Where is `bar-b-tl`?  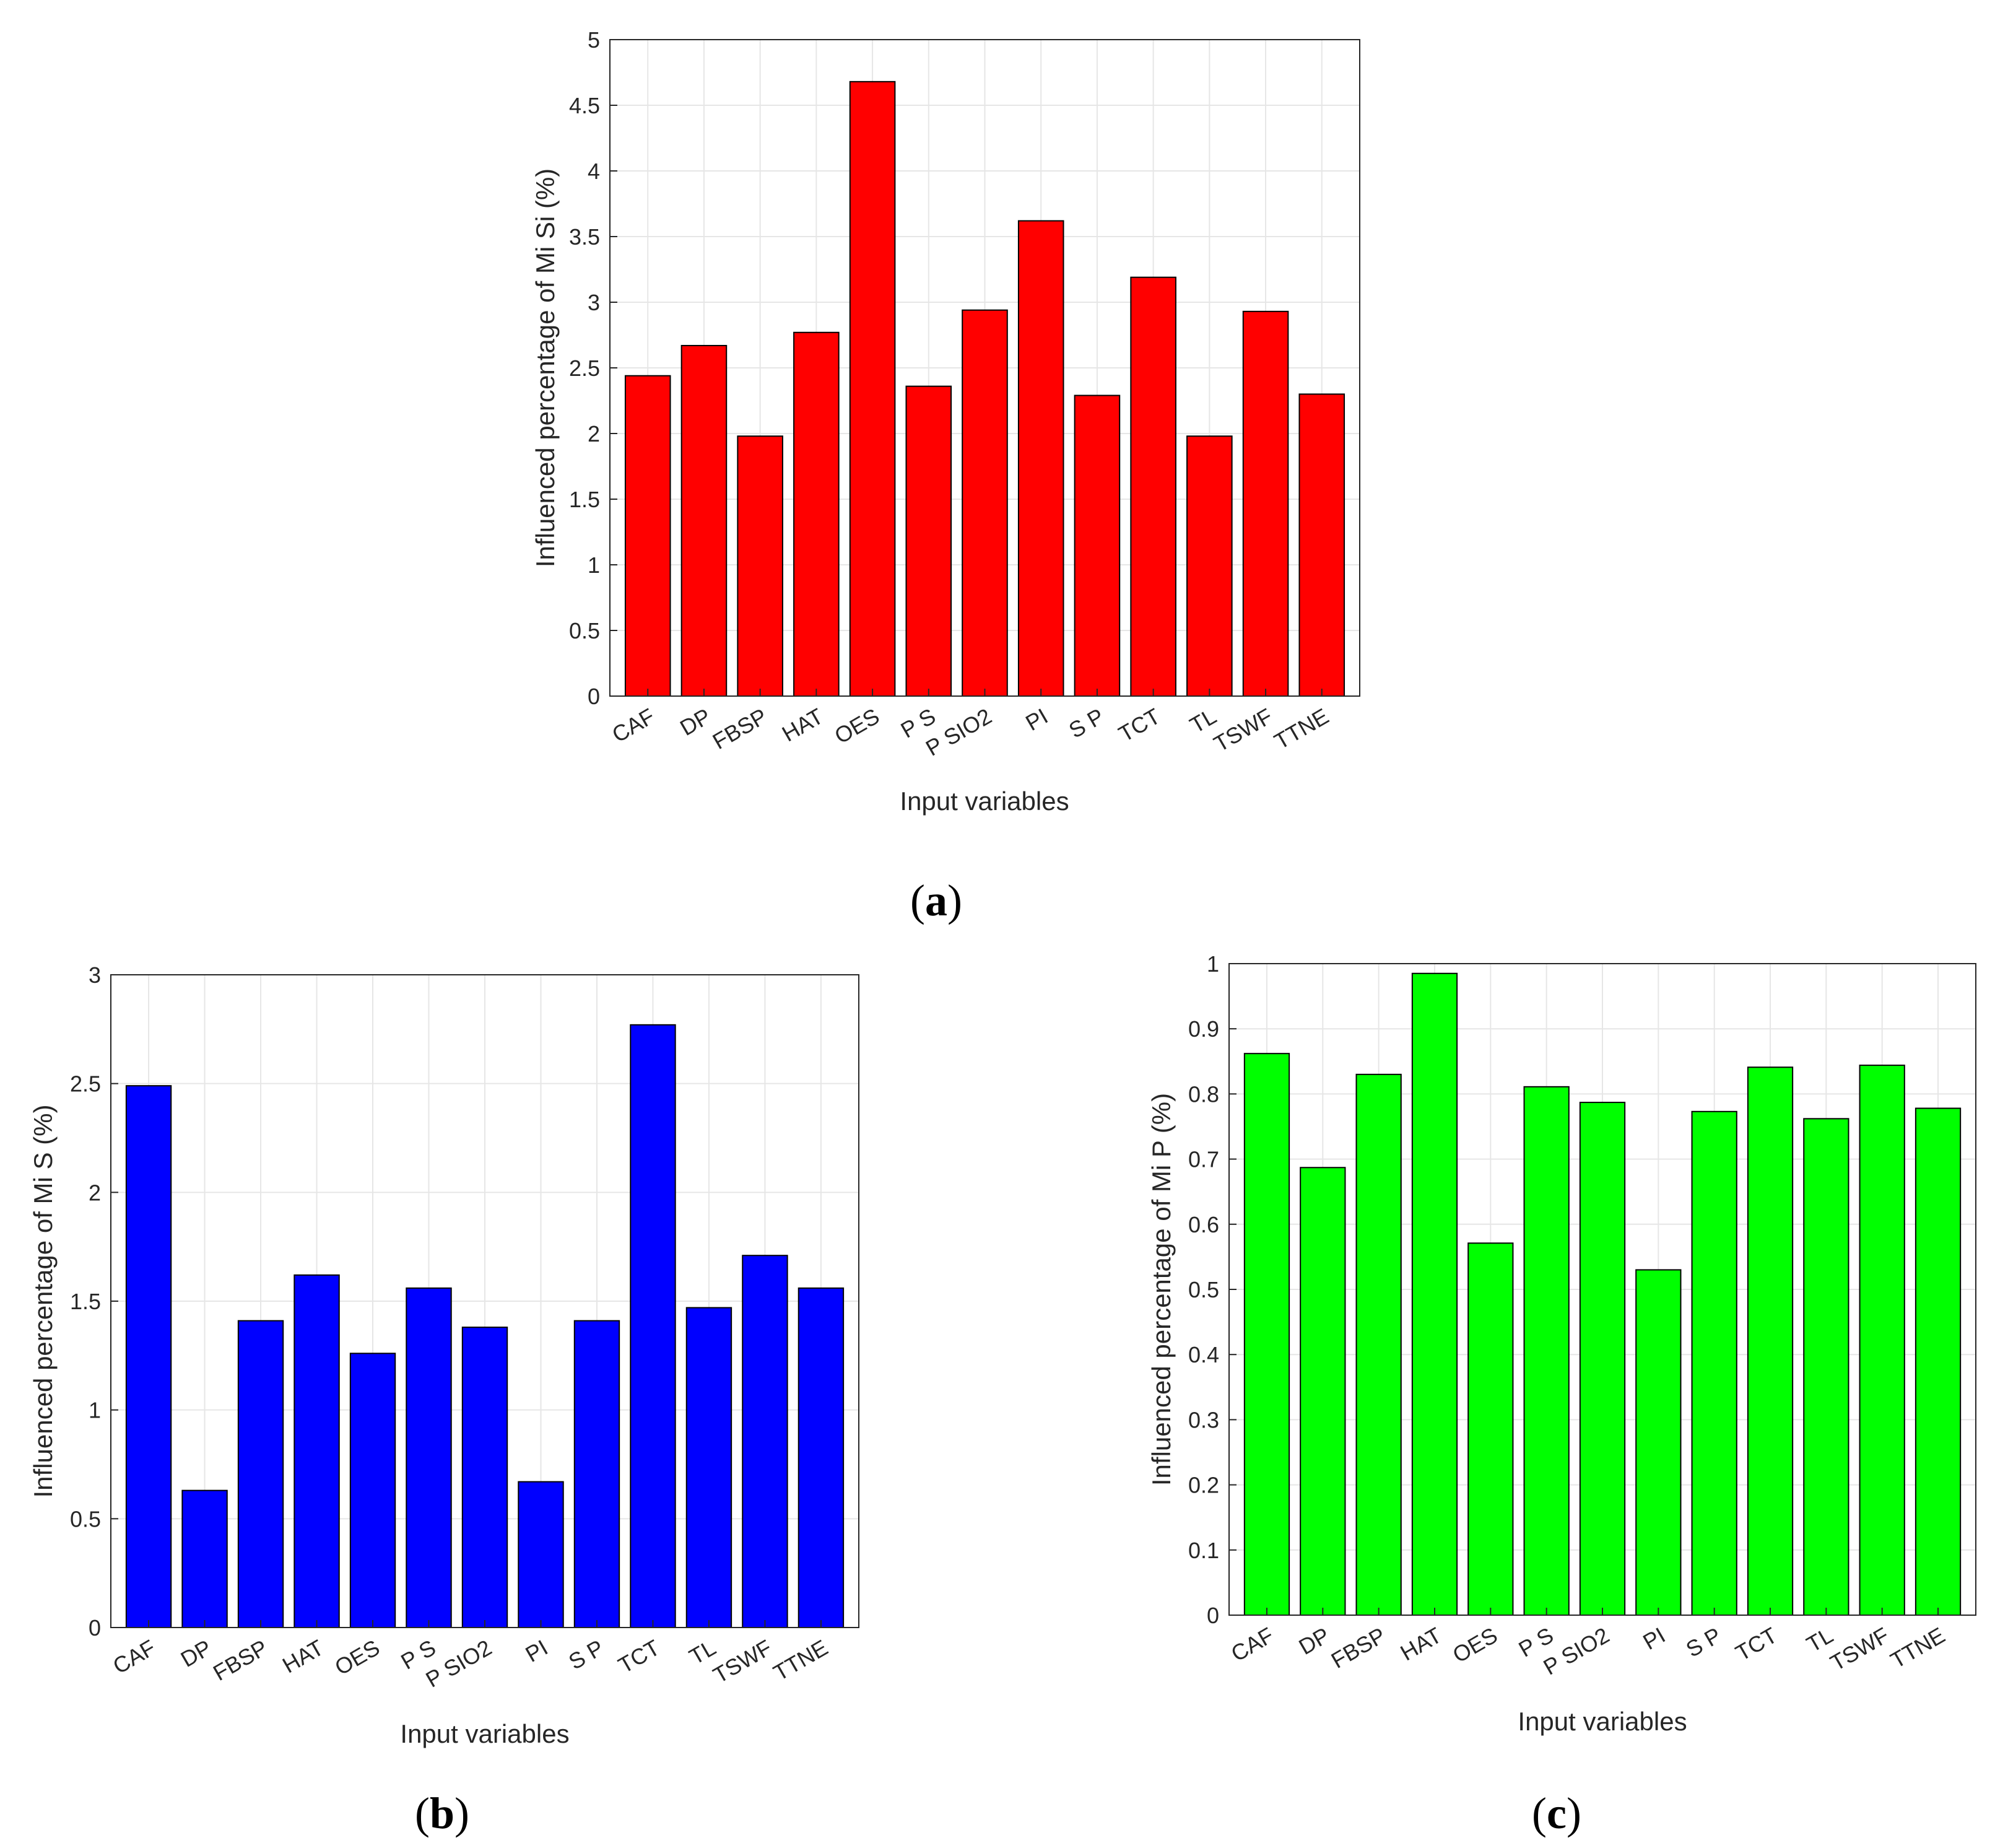
bar-b-tl is located at coordinates (708, 1468).